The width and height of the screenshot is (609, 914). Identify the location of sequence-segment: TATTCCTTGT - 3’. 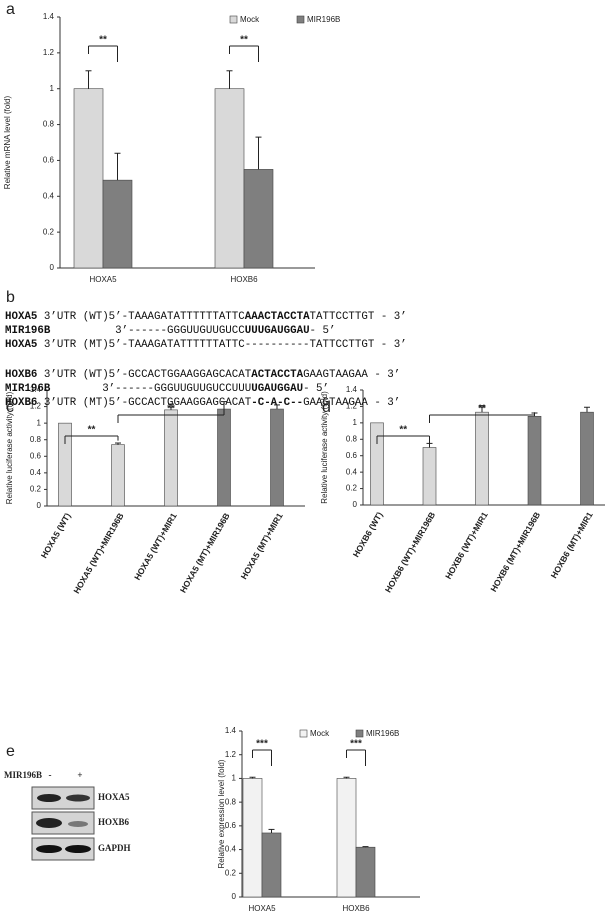
(358, 317).